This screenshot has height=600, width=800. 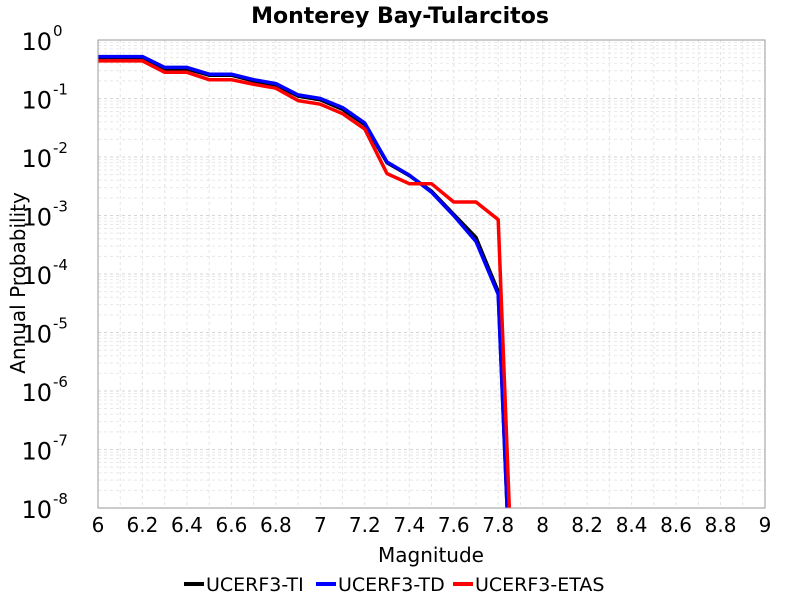 I want to click on legend-item-ucerf3-etas: UCERF3-ETAS, so click(x=528, y=585).